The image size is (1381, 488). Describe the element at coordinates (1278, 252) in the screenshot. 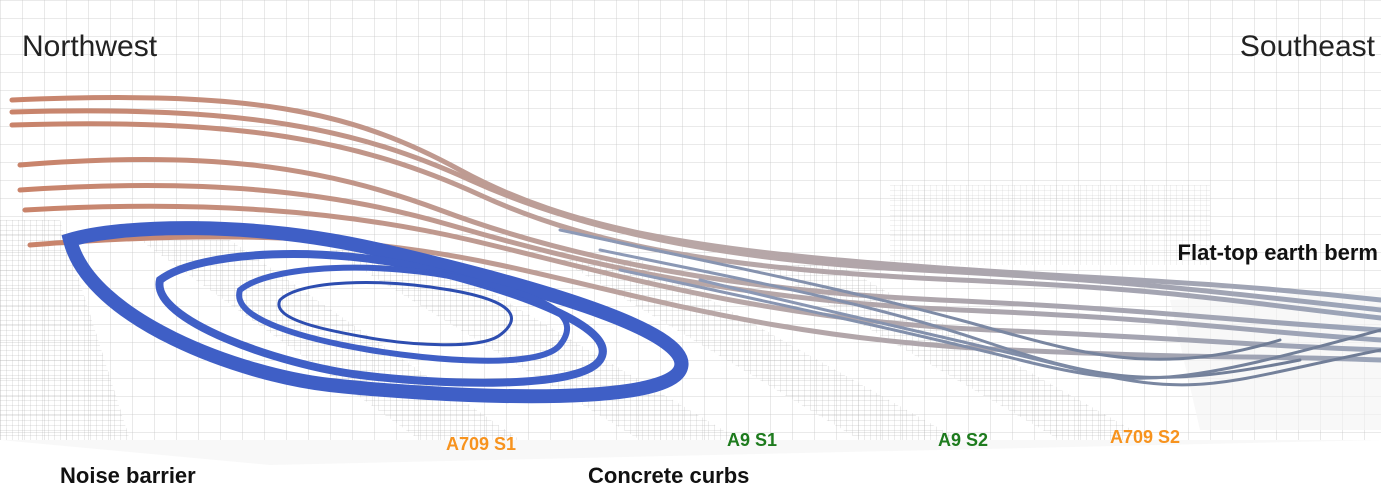

I see `berm-label: Flat-top earth berm` at that location.